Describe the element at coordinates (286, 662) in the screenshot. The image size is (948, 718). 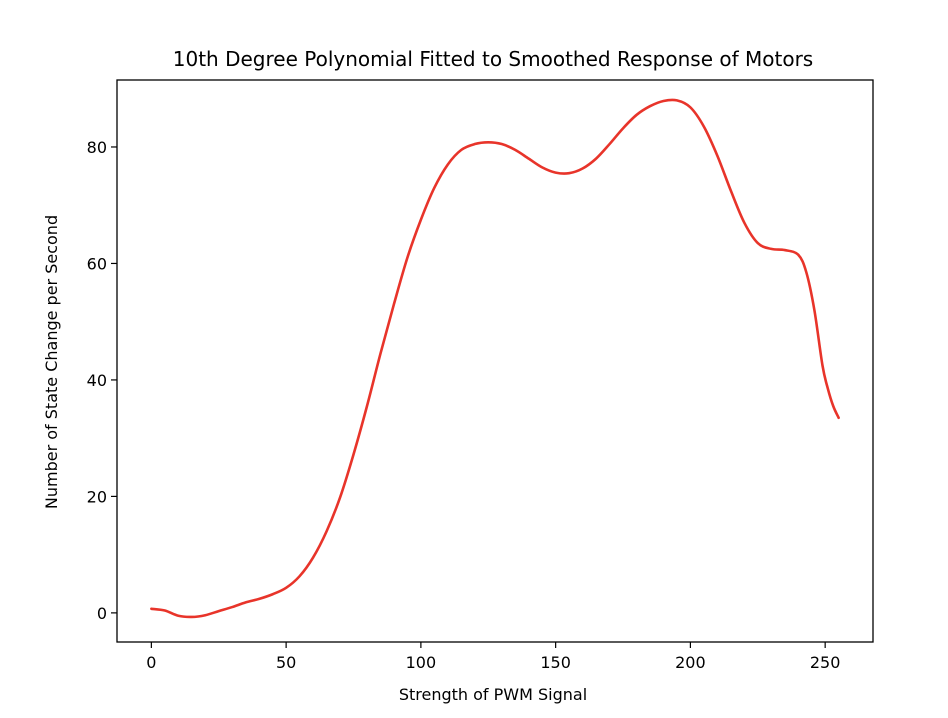
I see `x-tick-label: 50` at that location.